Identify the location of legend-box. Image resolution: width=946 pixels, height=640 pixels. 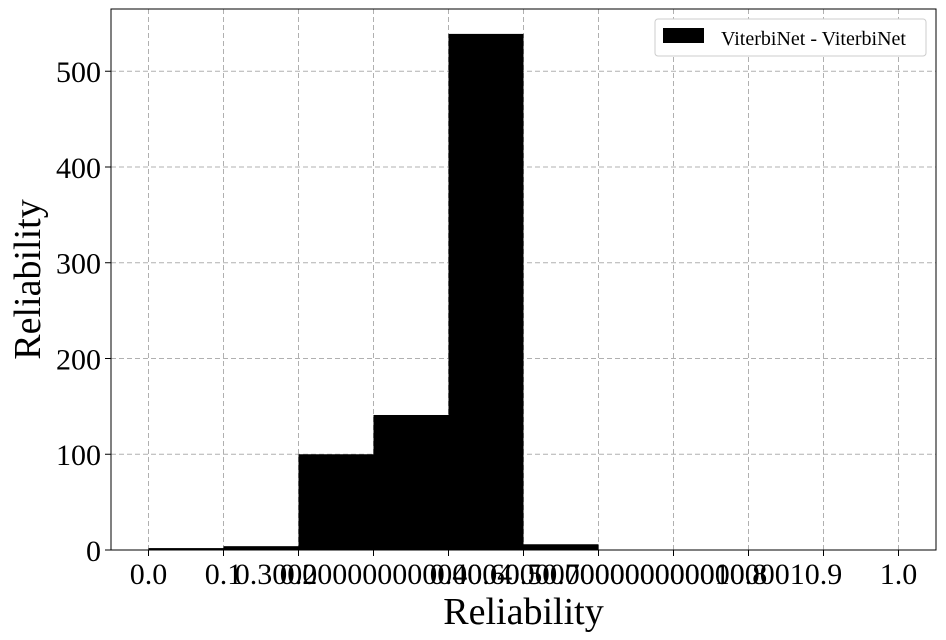
(790, 37).